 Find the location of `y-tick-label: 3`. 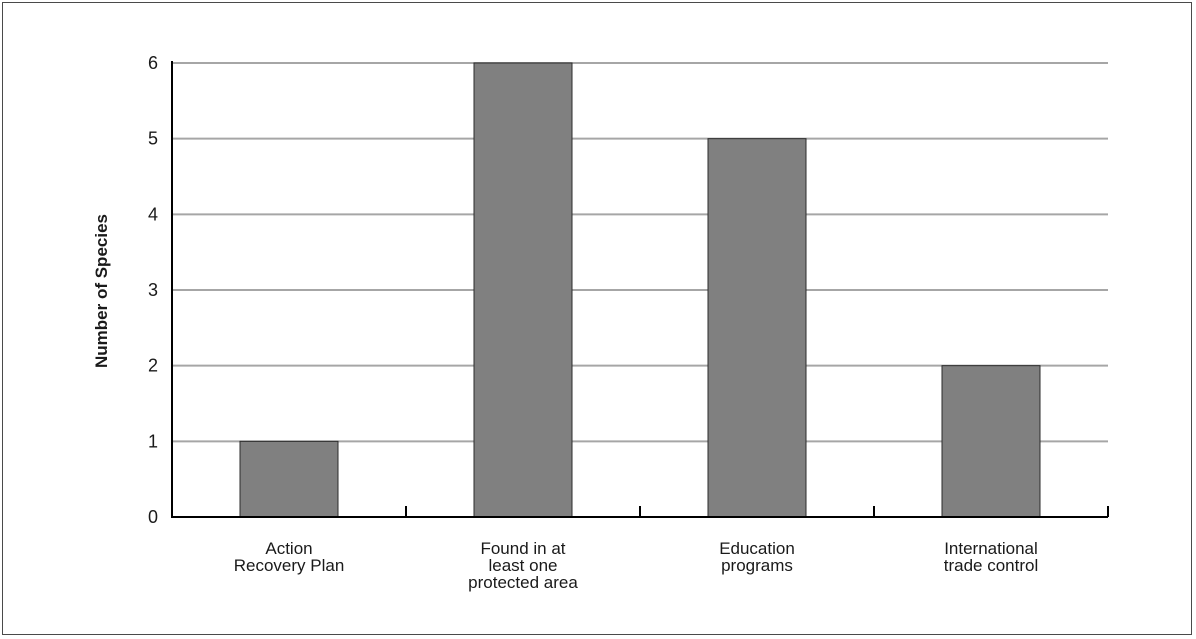

y-tick-label: 3 is located at coordinates (153, 290).